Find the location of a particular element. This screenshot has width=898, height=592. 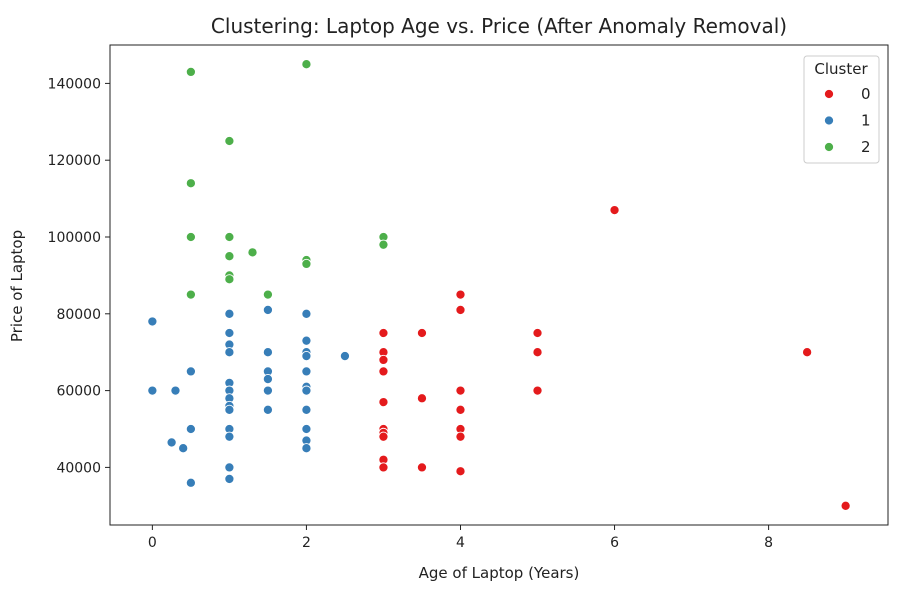

x-axis: 0 2 4 6 8 is located at coordinates (460, 538).